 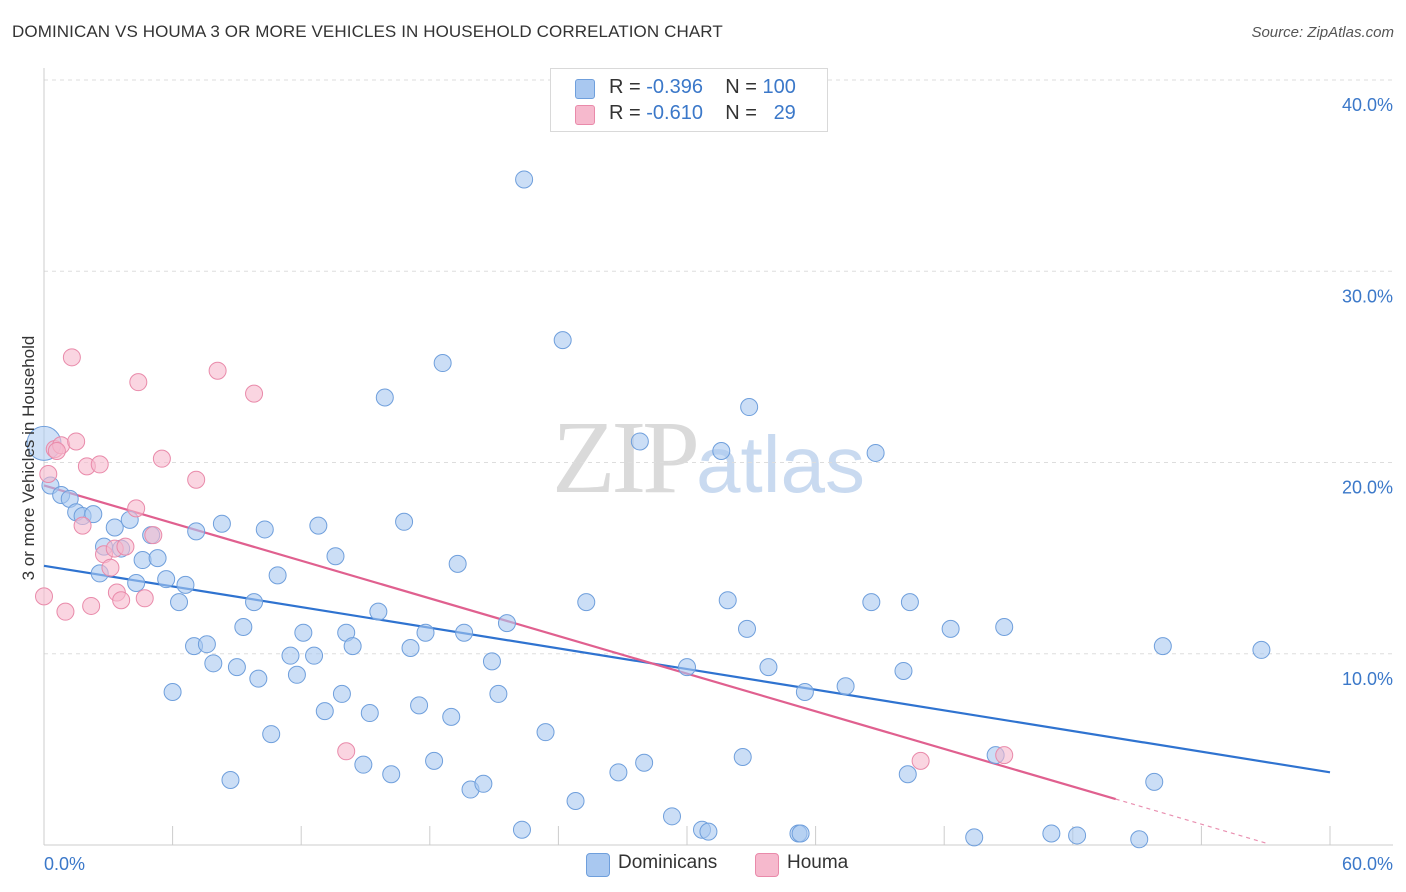 What do you see at coordinates (1367, 296) in the screenshot?
I see `y-tick-label: 30.0%` at bounding box center [1367, 296].